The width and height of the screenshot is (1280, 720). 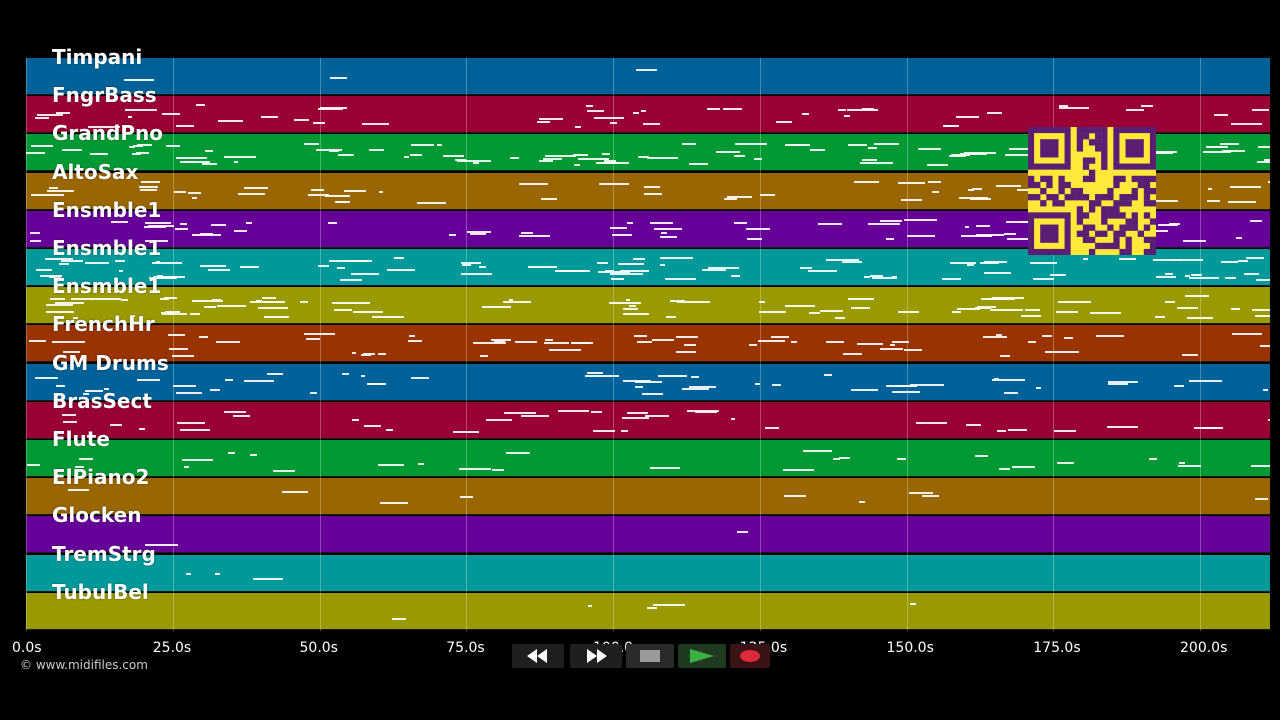 I want to click on track-label: GM Drums, so click(x=110, y=362).